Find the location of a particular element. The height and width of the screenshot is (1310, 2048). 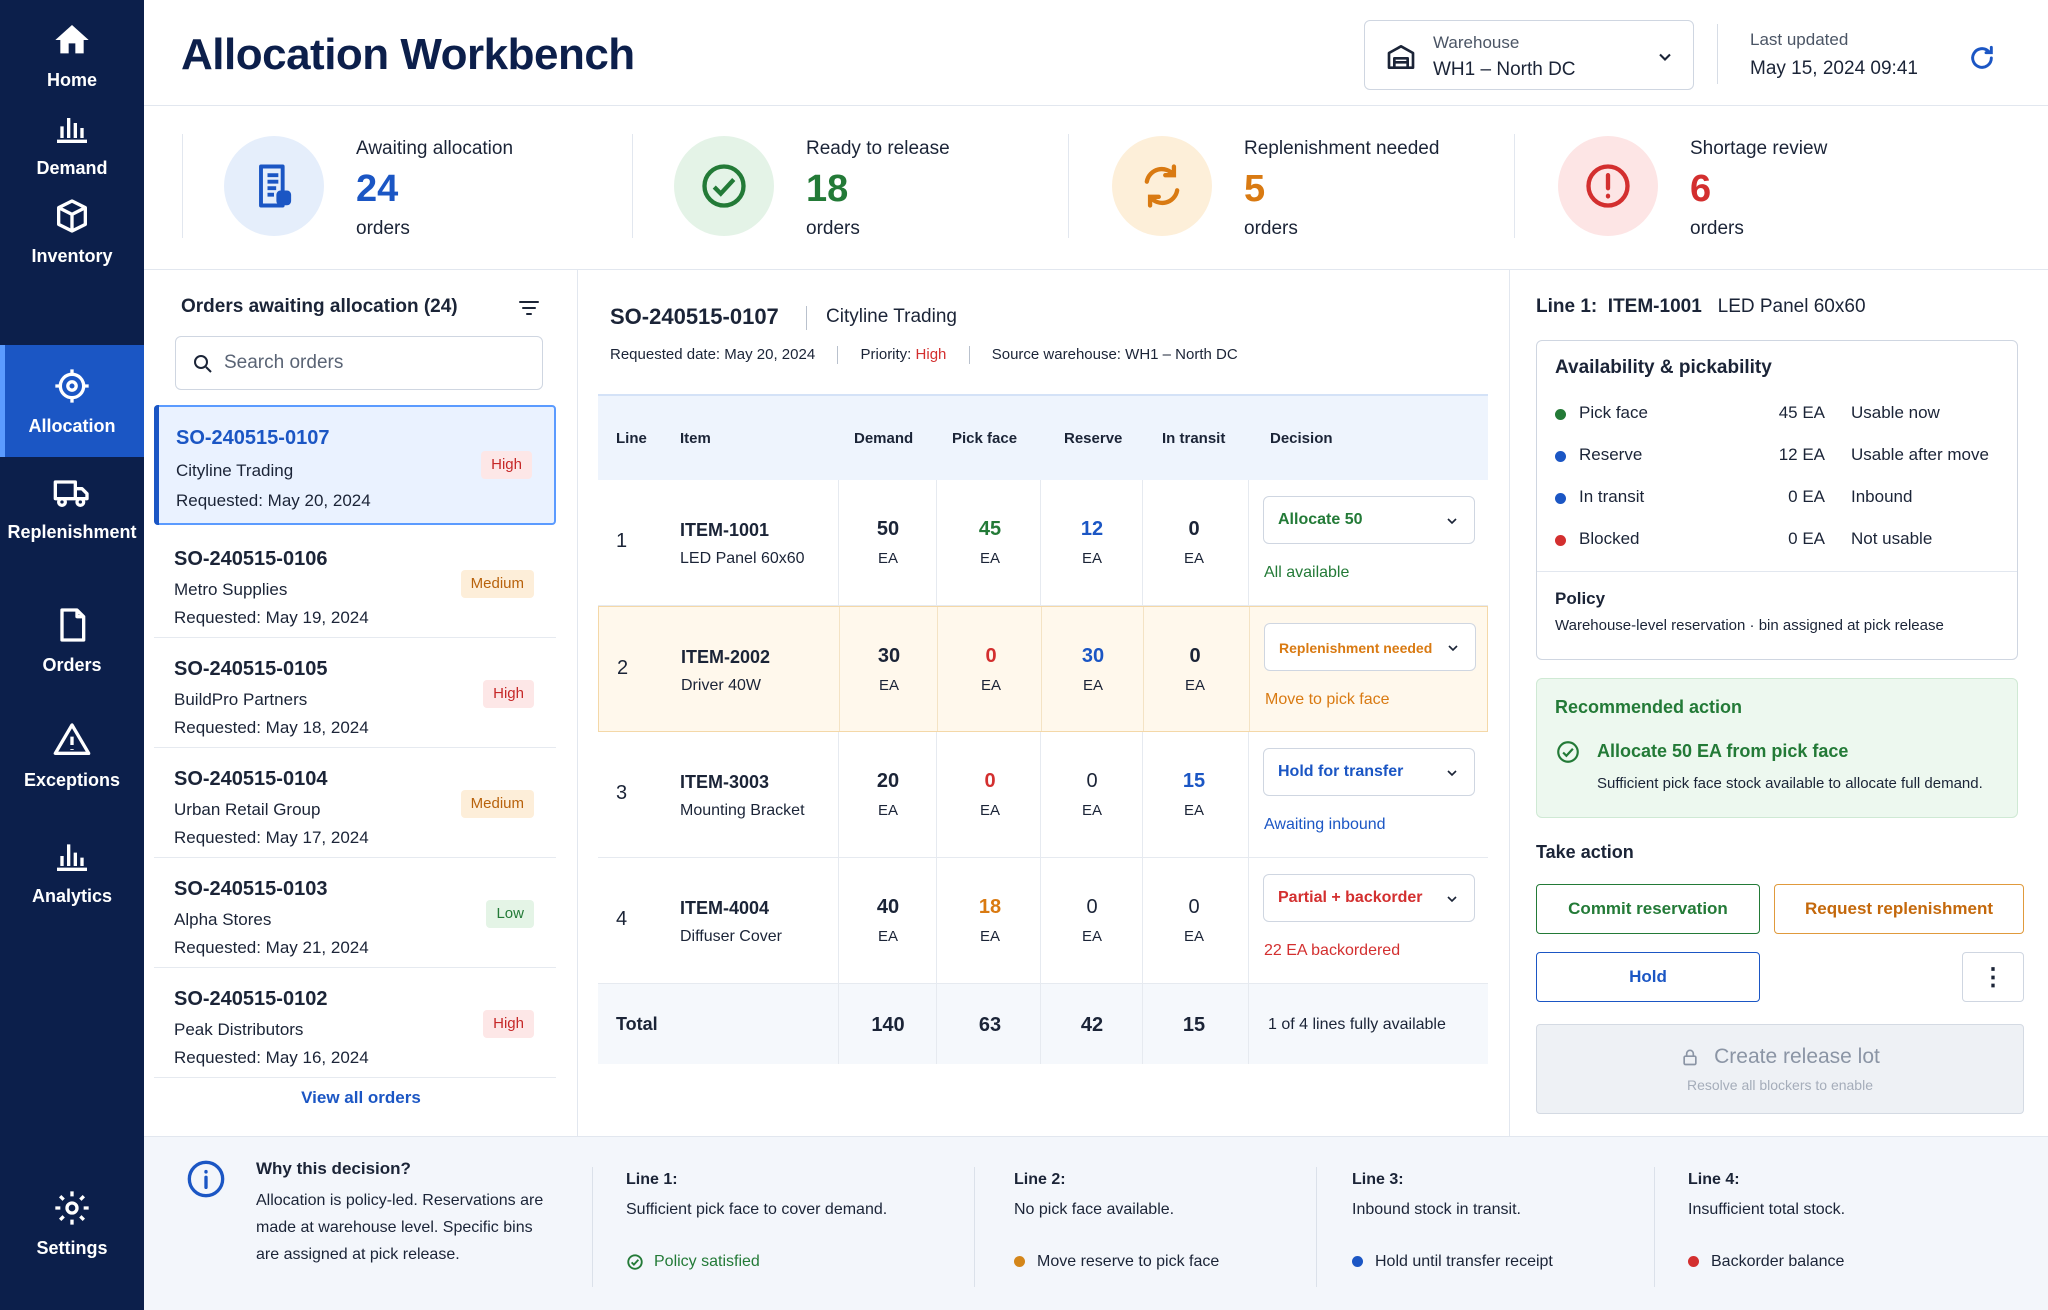

line-number: 4 is located at coordinates (622, 919).